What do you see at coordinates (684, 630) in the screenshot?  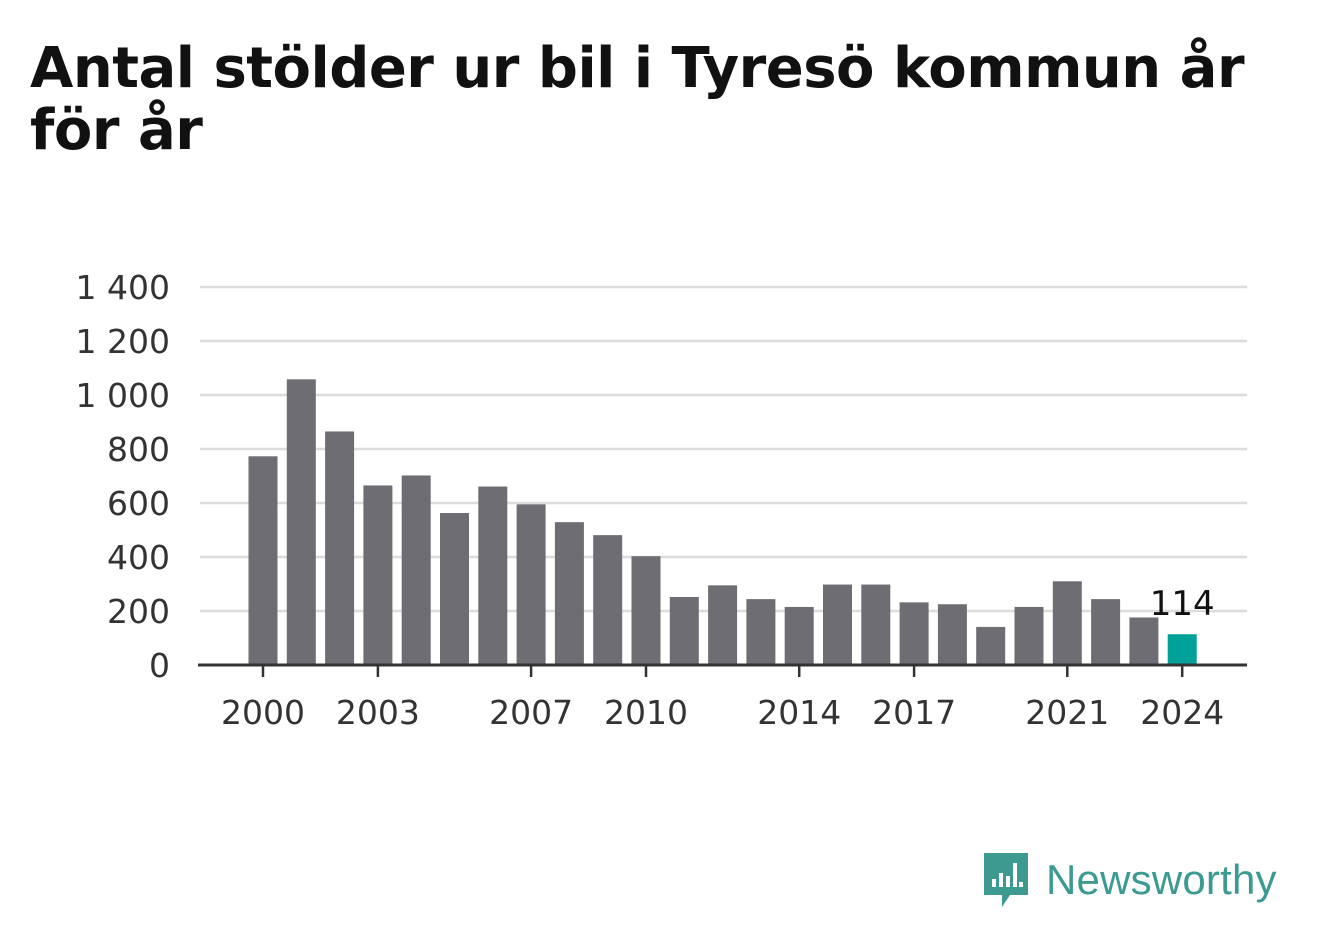 I see `bar-2011` at bounding box center [684, 630].